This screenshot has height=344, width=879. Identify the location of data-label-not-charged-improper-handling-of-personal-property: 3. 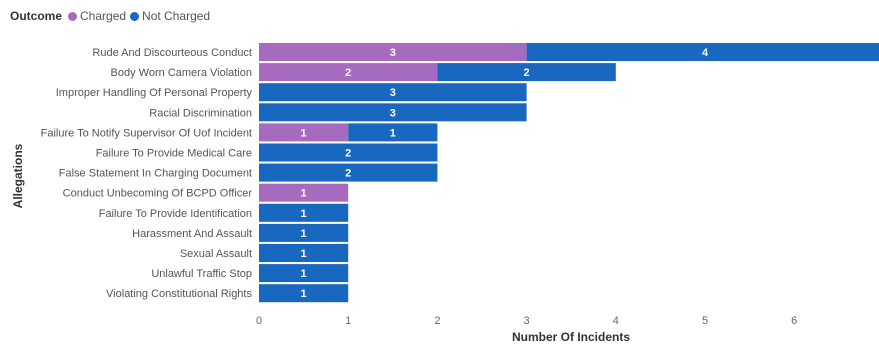
(393, 93).